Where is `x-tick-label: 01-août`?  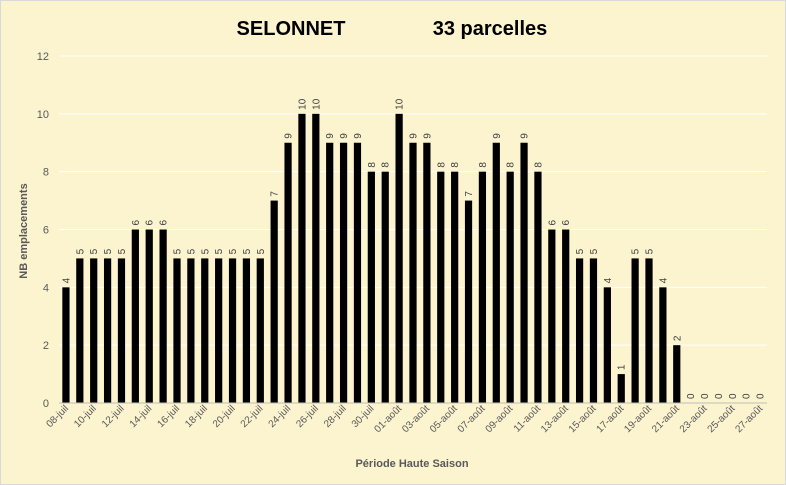 x-tick-label: 01-août is located at coordinates (388, 419).